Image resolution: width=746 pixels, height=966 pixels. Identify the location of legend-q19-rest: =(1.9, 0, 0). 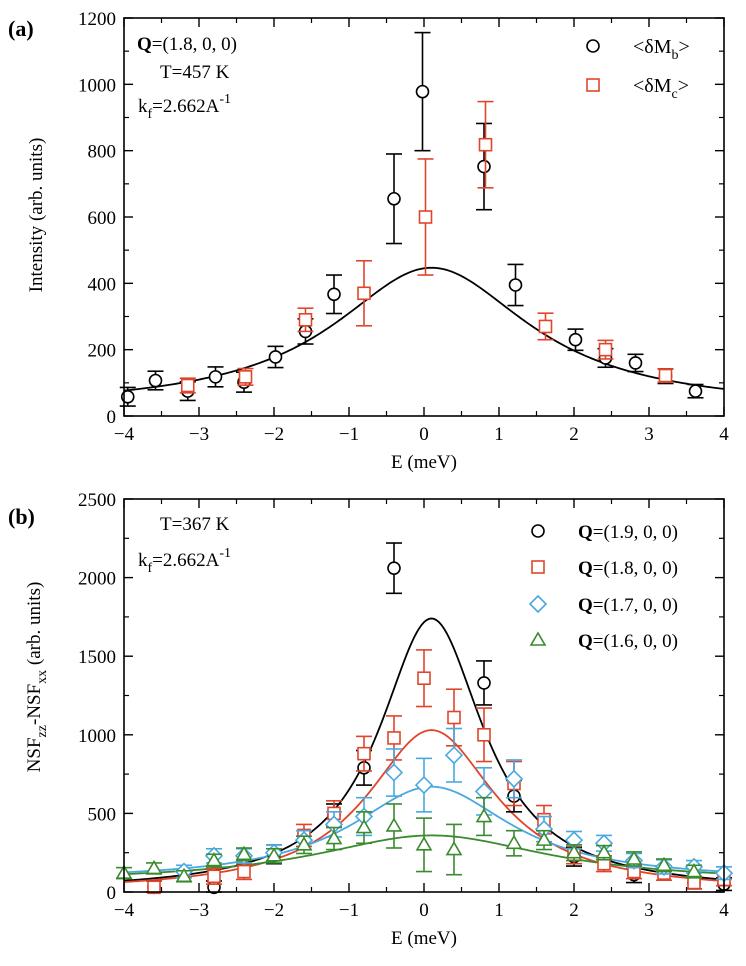
(635, 532).